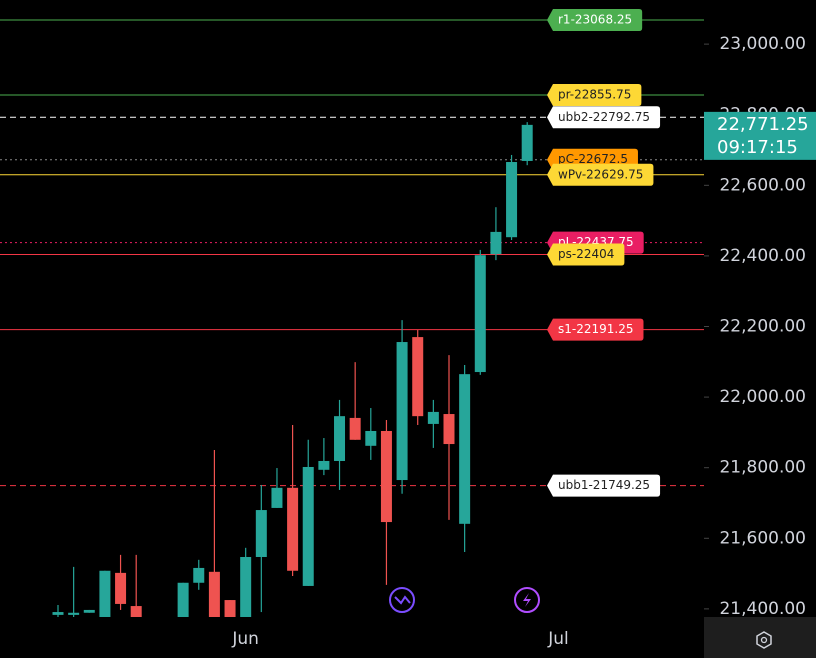 This screenshot has width=816, height=658. I want to click on last-price-label: 22,771.25, so click(763, 124).